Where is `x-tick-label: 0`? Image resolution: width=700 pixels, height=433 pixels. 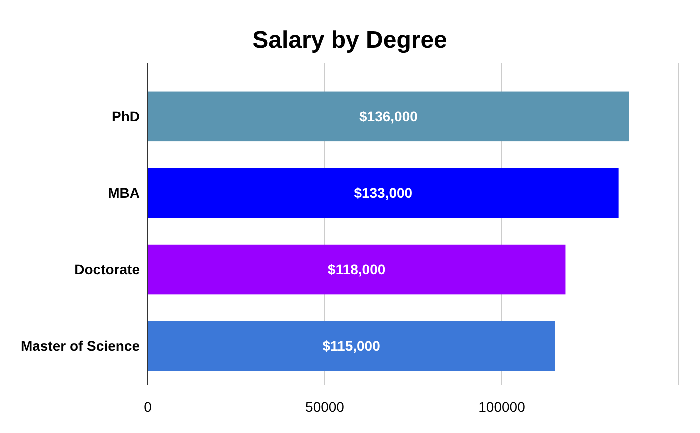 x-tick-label: 0 is located at coordinates (148, 407).